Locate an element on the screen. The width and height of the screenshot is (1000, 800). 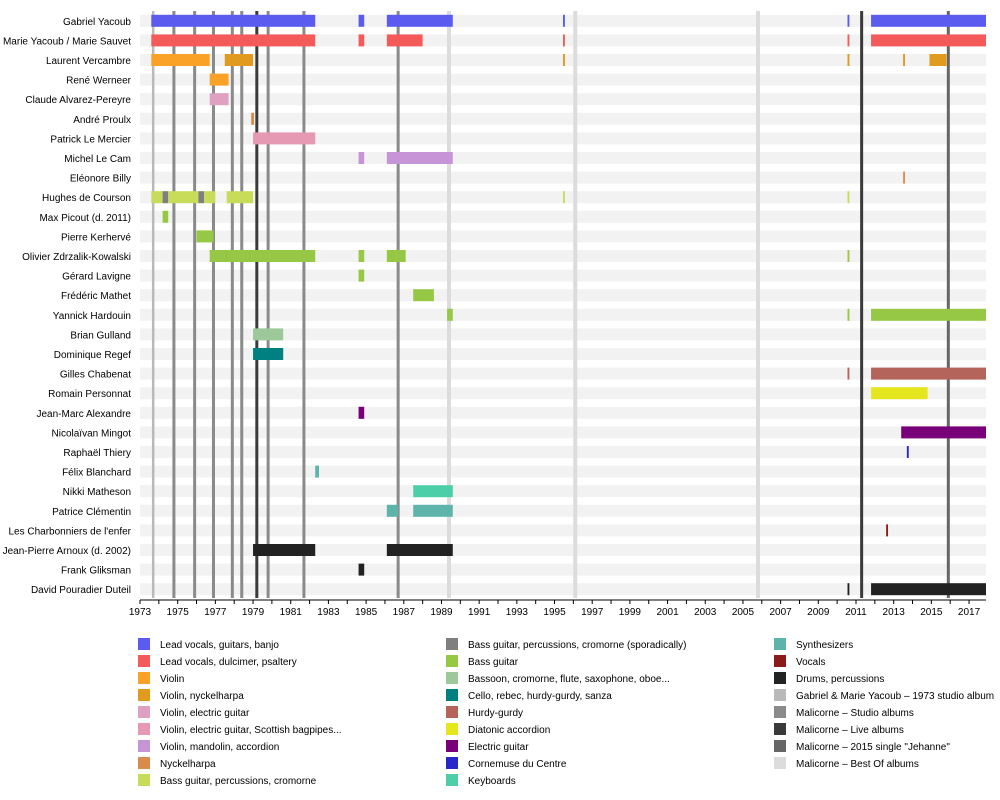
x-tick-label: 1997 is located at coordinates (592, 612).